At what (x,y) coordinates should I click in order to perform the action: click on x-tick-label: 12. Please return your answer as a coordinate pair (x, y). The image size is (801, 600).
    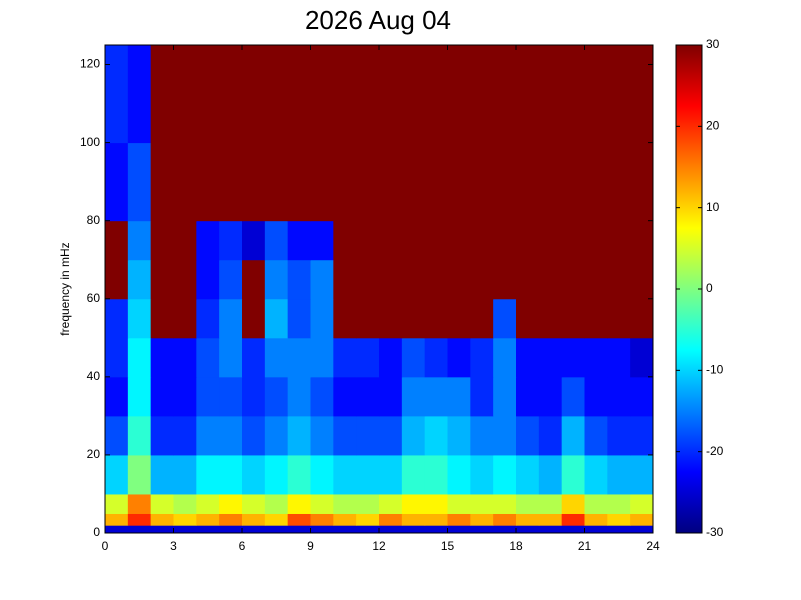
    Looking at the image, I should click on (379, 546).